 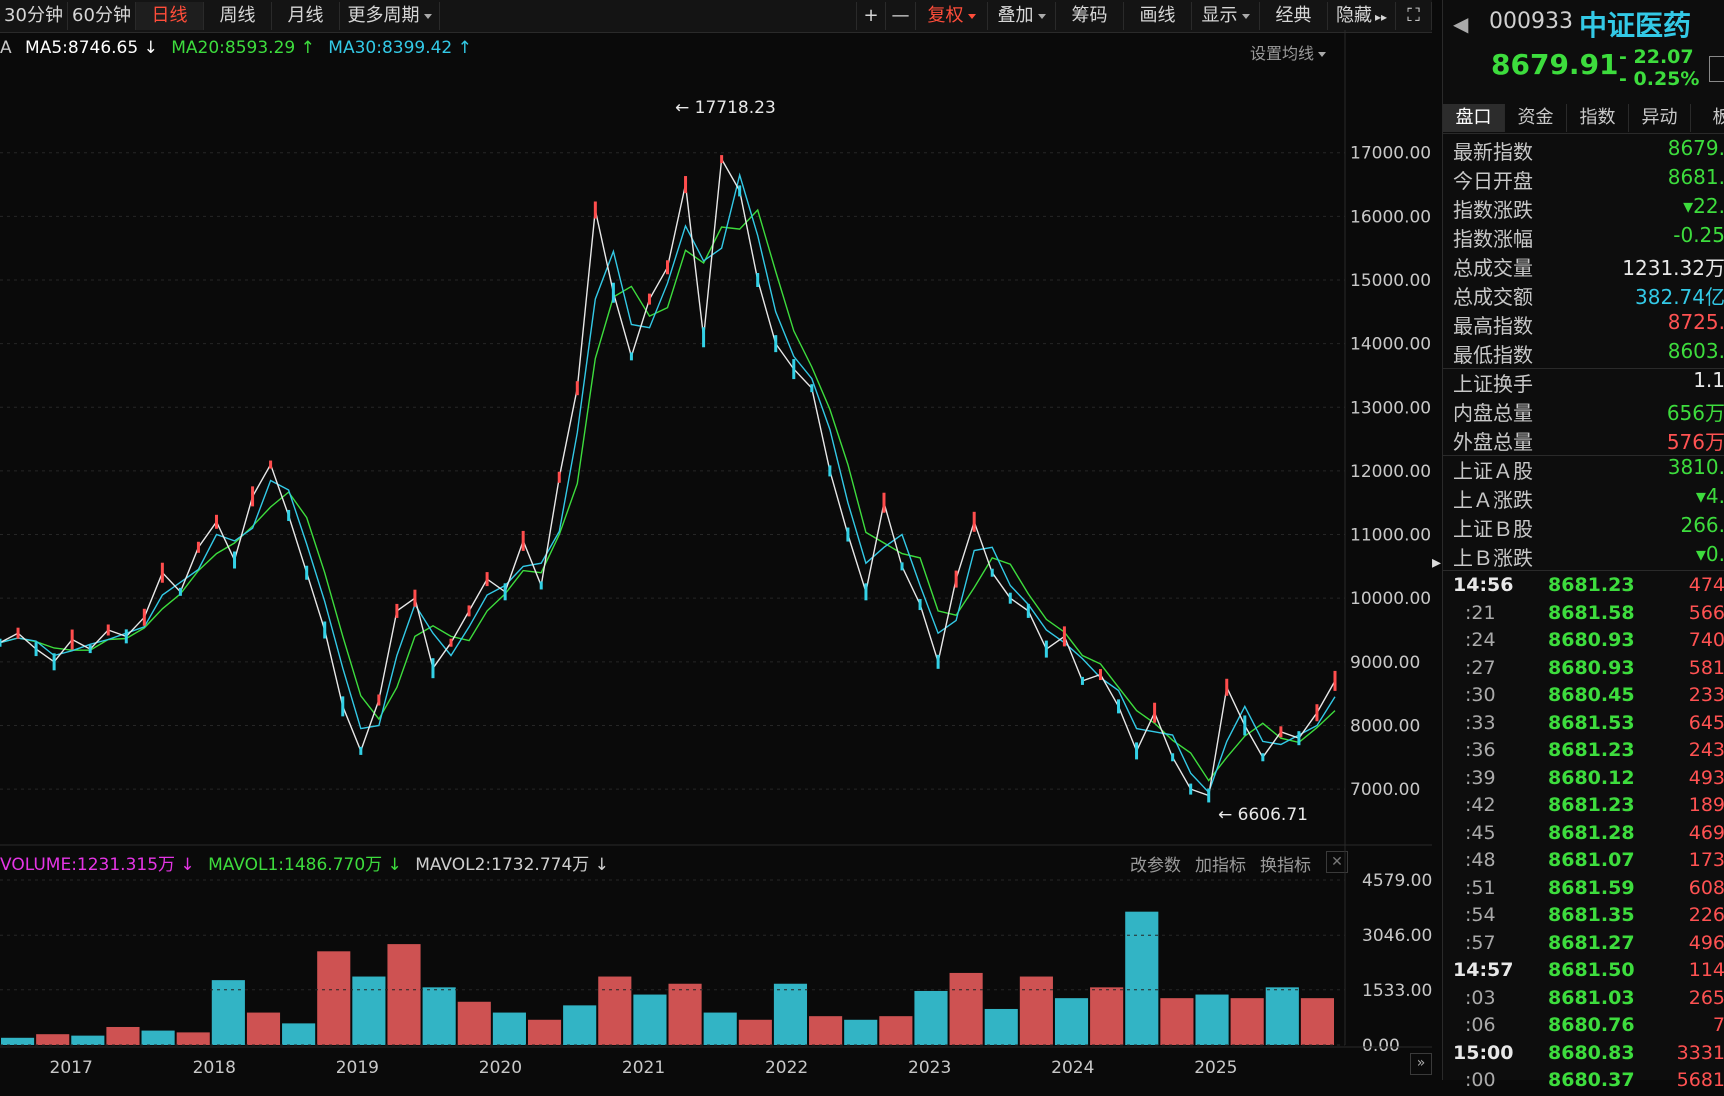 I want to click on tick-volume: 173, so click(x=1706, y=860).